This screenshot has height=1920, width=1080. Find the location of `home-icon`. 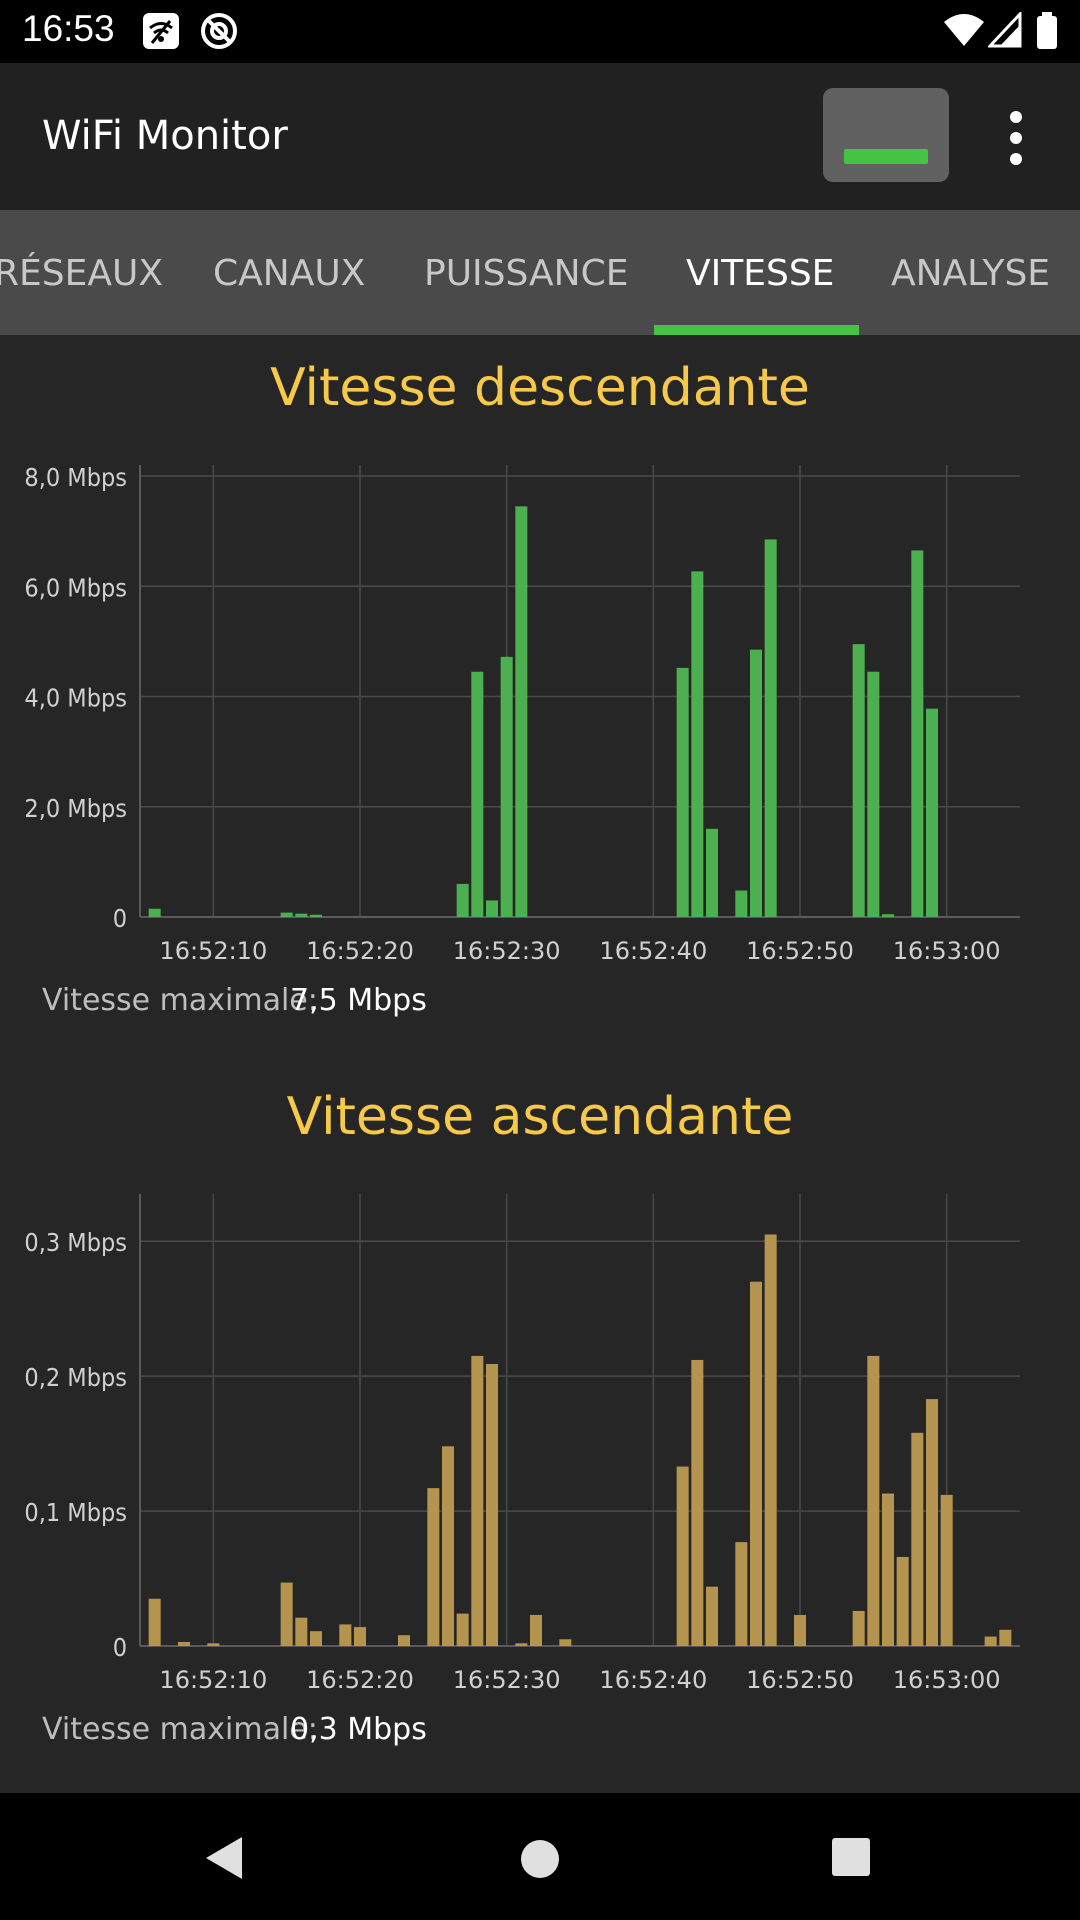

home-icon is located at coordinates (540, 1859).